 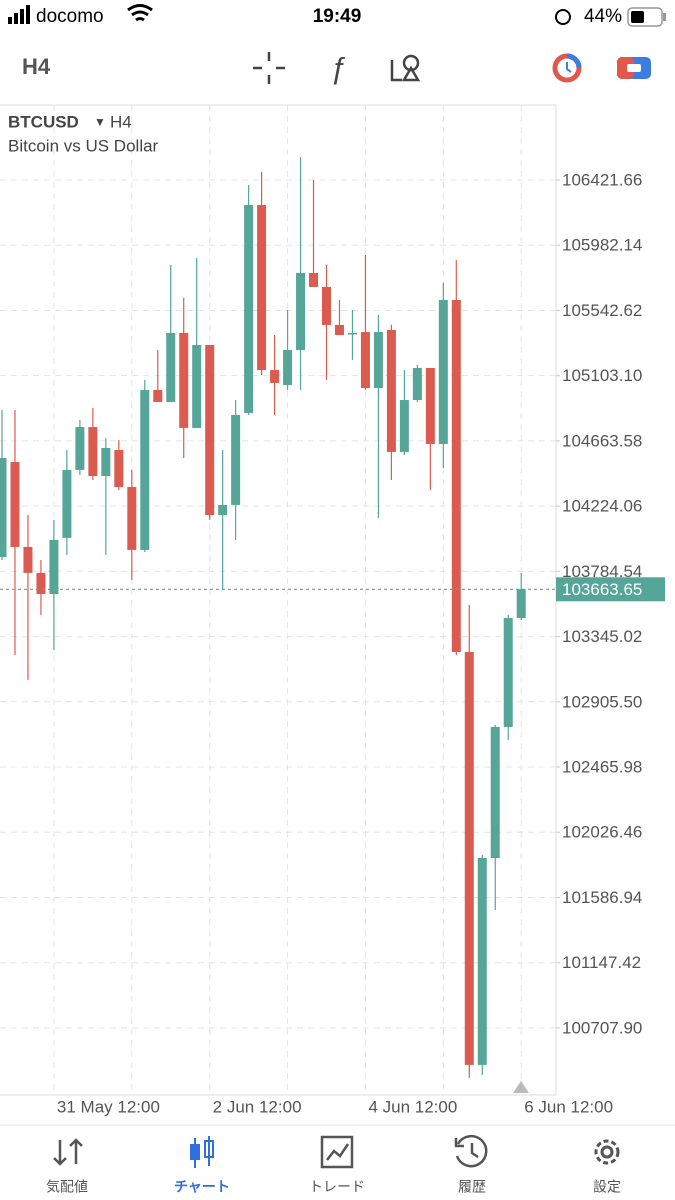 What do you see at coordinates (471, 1151) in the screenshot?
I see `history-icon` at bounding box center [471, 1151].